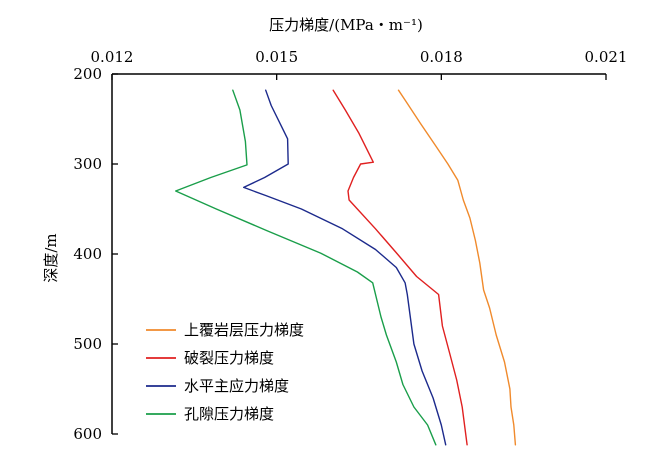 This screenshot has width=656, height=462. What do you see at coordinates (457, 267) in the screenshot?
I see `series-line` at bounding box center [457, 267].